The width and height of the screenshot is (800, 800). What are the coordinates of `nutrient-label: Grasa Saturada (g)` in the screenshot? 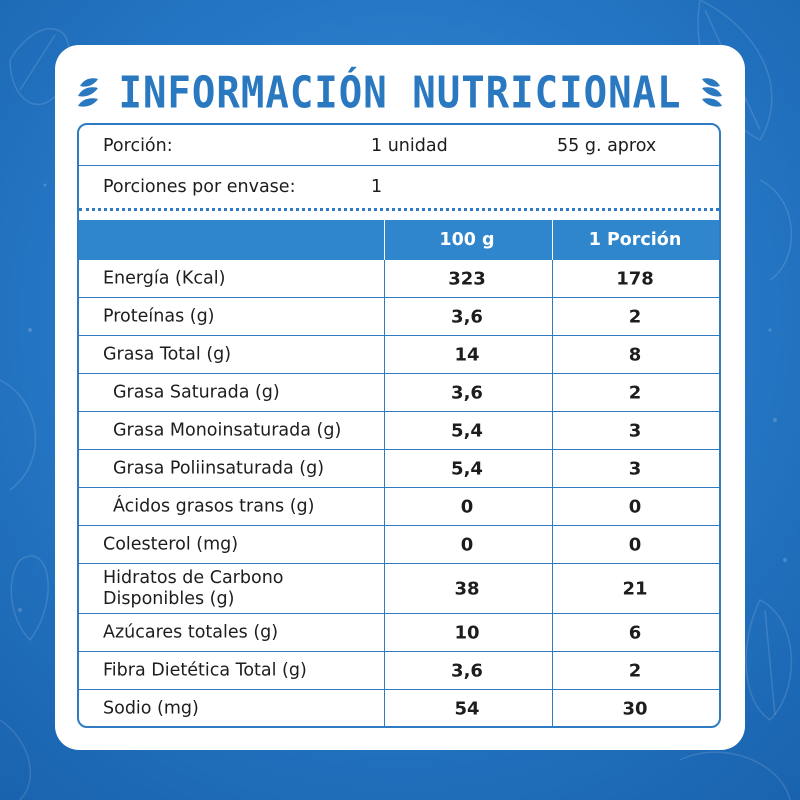 It's located at (196, 392).